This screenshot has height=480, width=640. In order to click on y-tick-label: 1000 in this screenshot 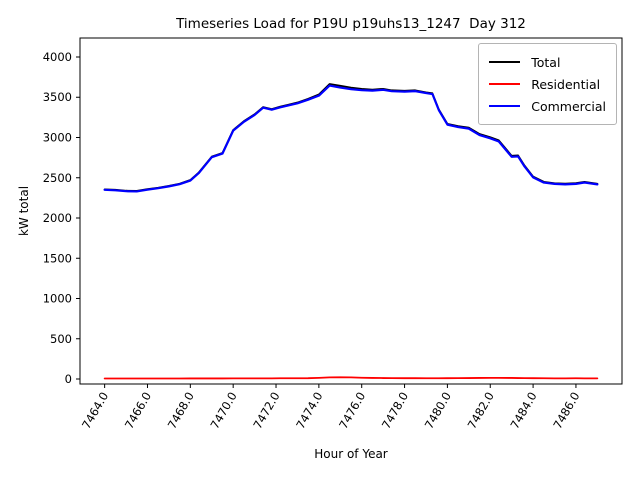, I will do `click(57, 299)`.